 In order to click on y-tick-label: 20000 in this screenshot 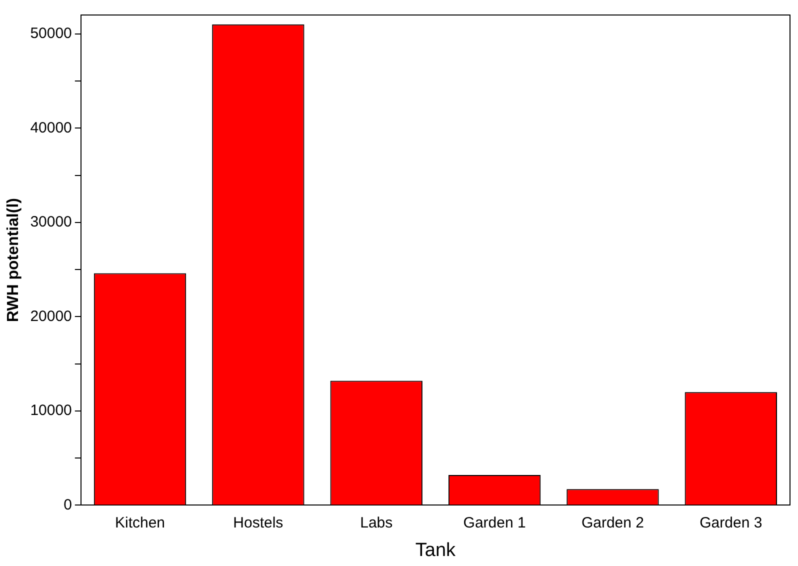, I will do `click(51, 316)`.